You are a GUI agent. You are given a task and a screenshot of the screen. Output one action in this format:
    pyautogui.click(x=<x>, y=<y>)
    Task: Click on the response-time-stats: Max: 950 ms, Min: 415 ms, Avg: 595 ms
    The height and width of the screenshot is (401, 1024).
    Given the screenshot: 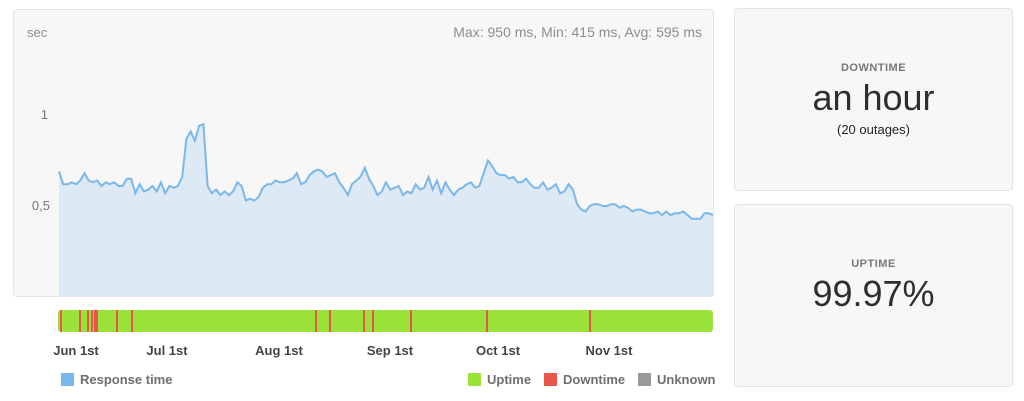 What is the action you would take?
    pyautogui.click(x=577, y=32)
    